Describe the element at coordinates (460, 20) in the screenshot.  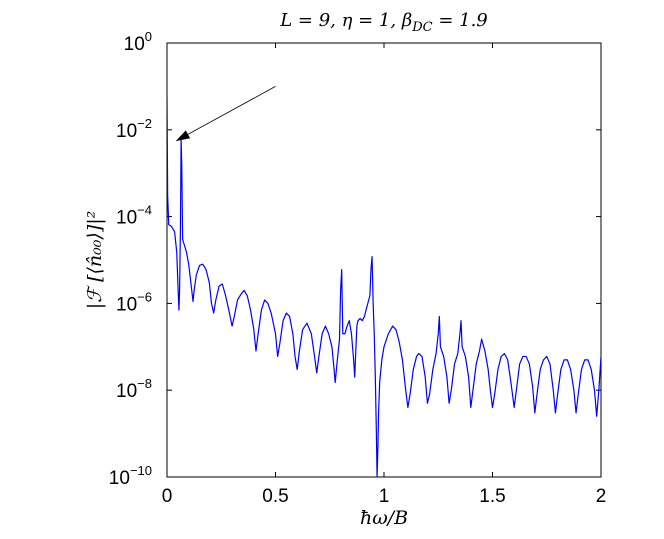
I see `chart-title-tail: = 1.9` at that location.